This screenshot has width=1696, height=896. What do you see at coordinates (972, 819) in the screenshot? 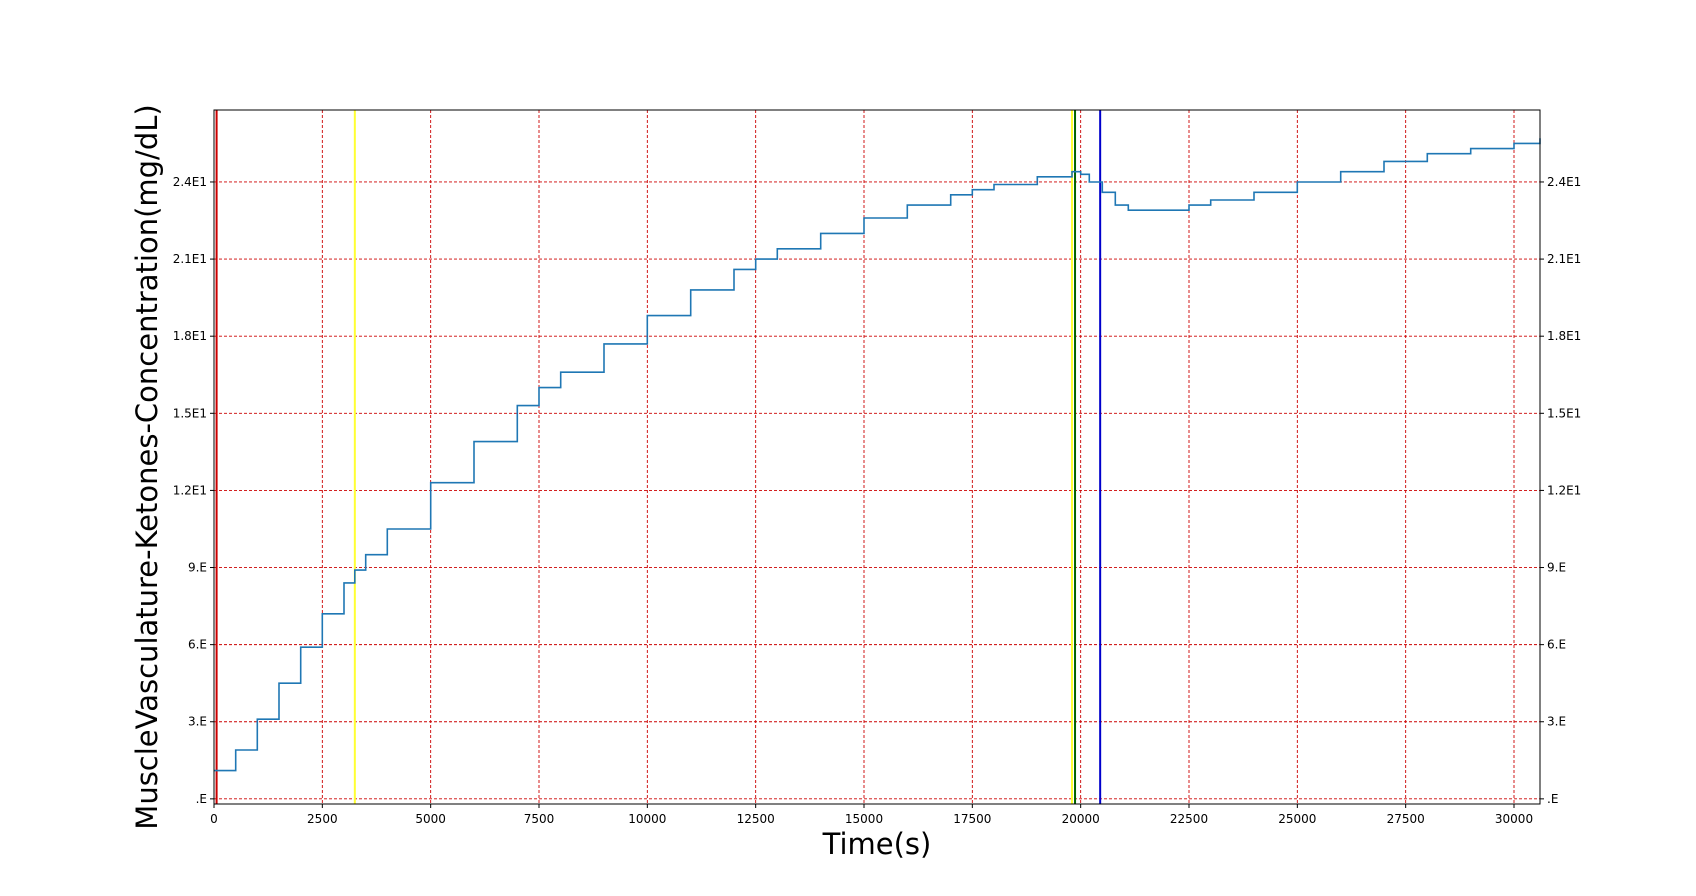
I see `x-tick-label: 17500` at bounding box center [972, 819].